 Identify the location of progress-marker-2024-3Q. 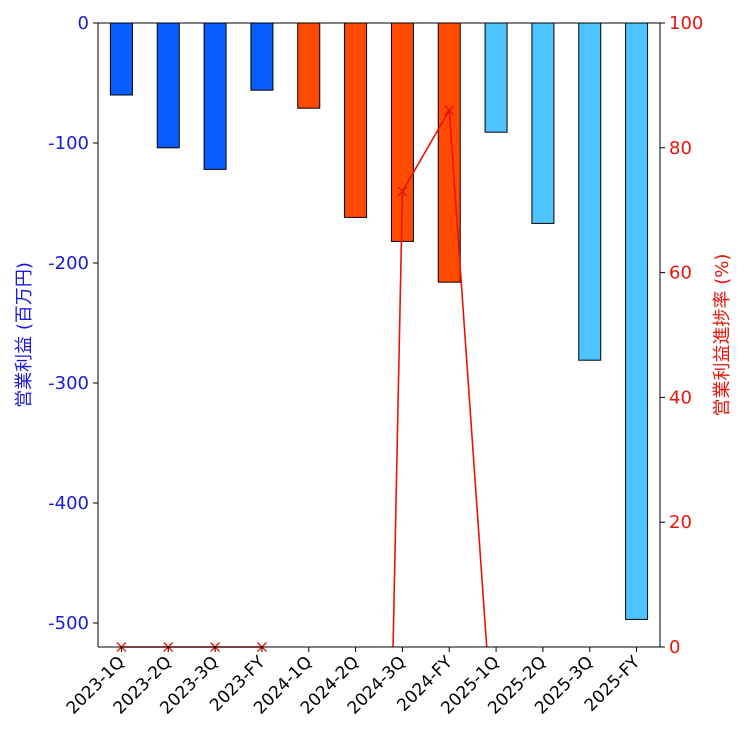
(402, 191).